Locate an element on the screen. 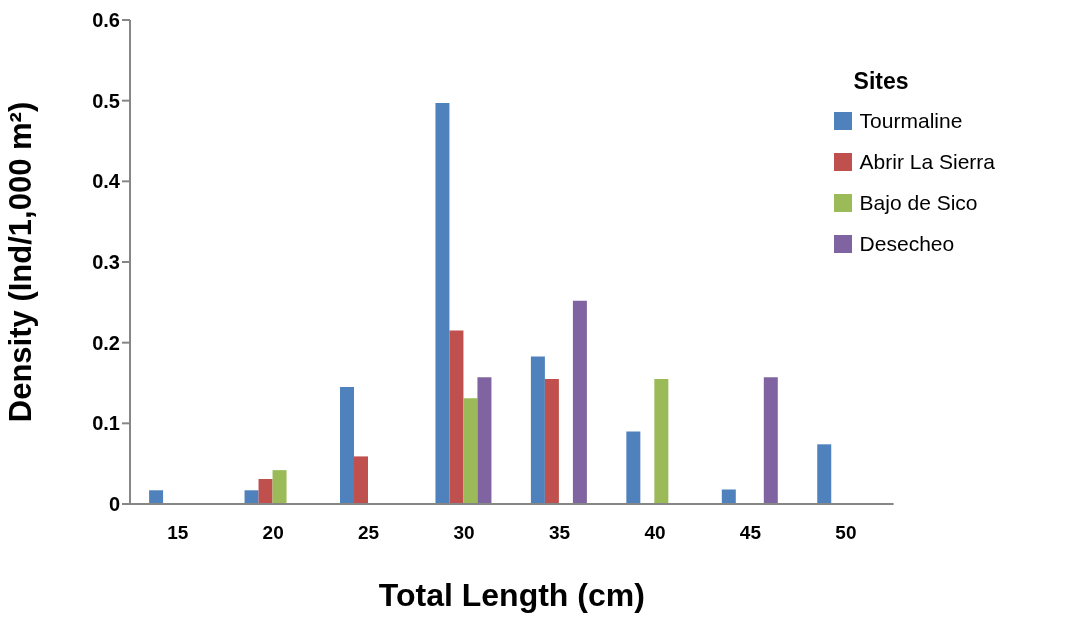 The width and height of the screenshot is (1073, 622). y-tick-label: 0.5 is located at coordinates (106, 100).